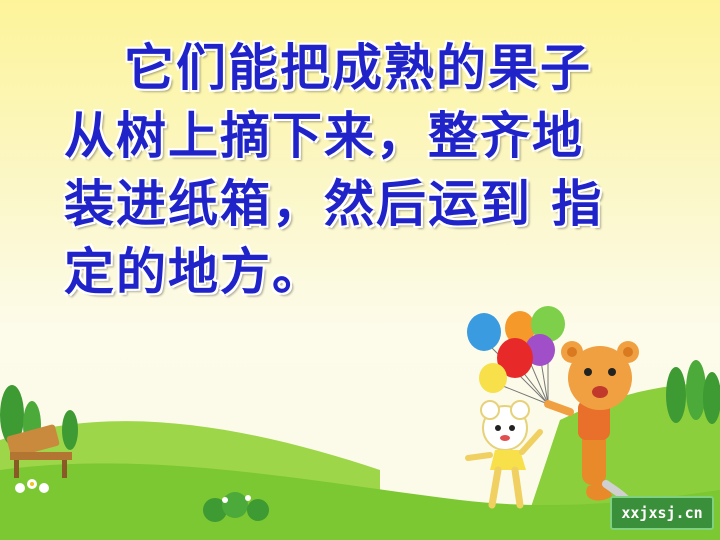 The width and height of the screenshot is (720, 540). Describe the element at coordinates (194, 271) in the screenshot. I see `text-line-4: 定的地方。` at that location.